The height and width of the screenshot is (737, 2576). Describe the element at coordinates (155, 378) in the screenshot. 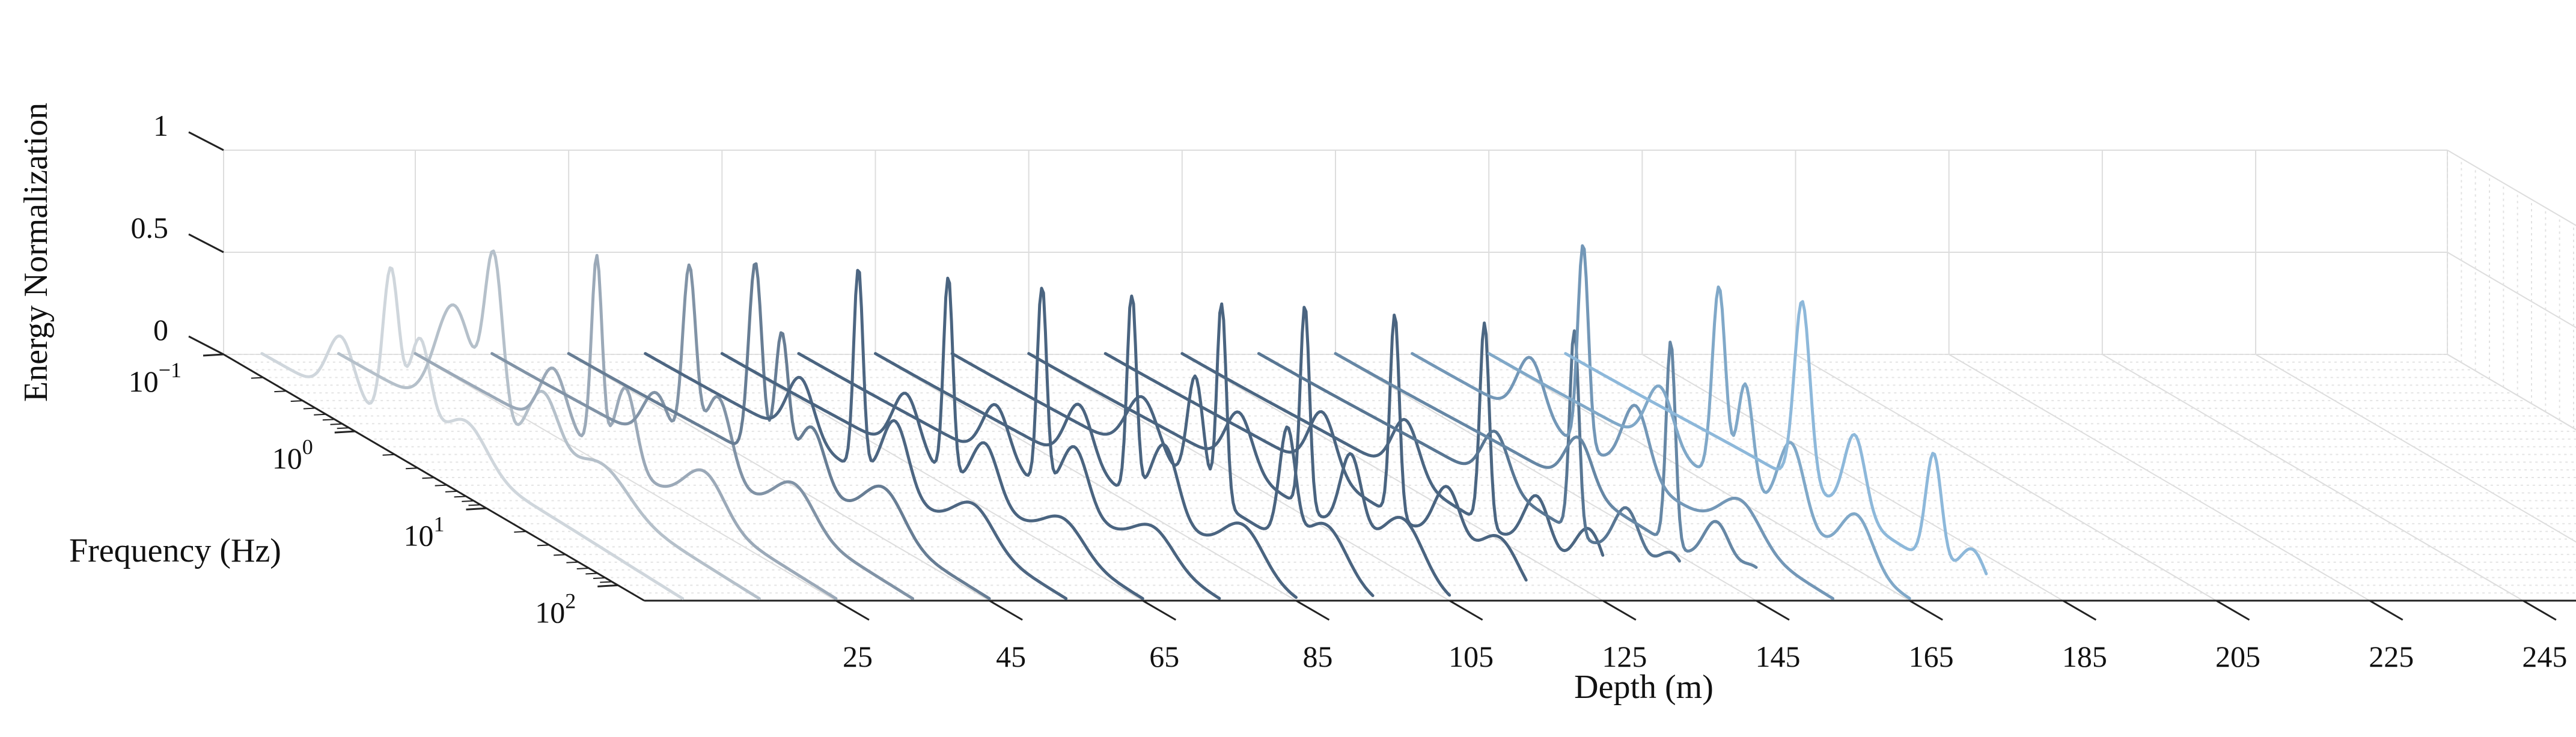

I see `frequency-tick-label: 10⁻¹` at that location.